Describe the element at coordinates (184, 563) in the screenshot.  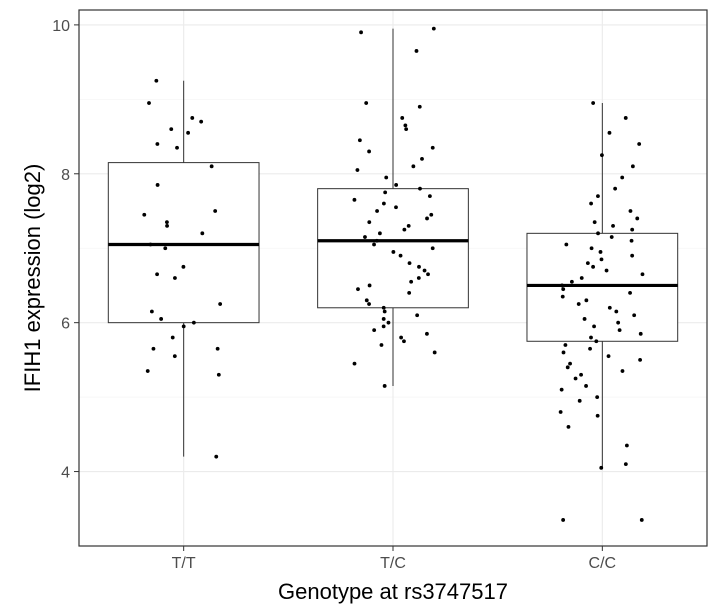
I see `x-tick-label: T/T` at that location.